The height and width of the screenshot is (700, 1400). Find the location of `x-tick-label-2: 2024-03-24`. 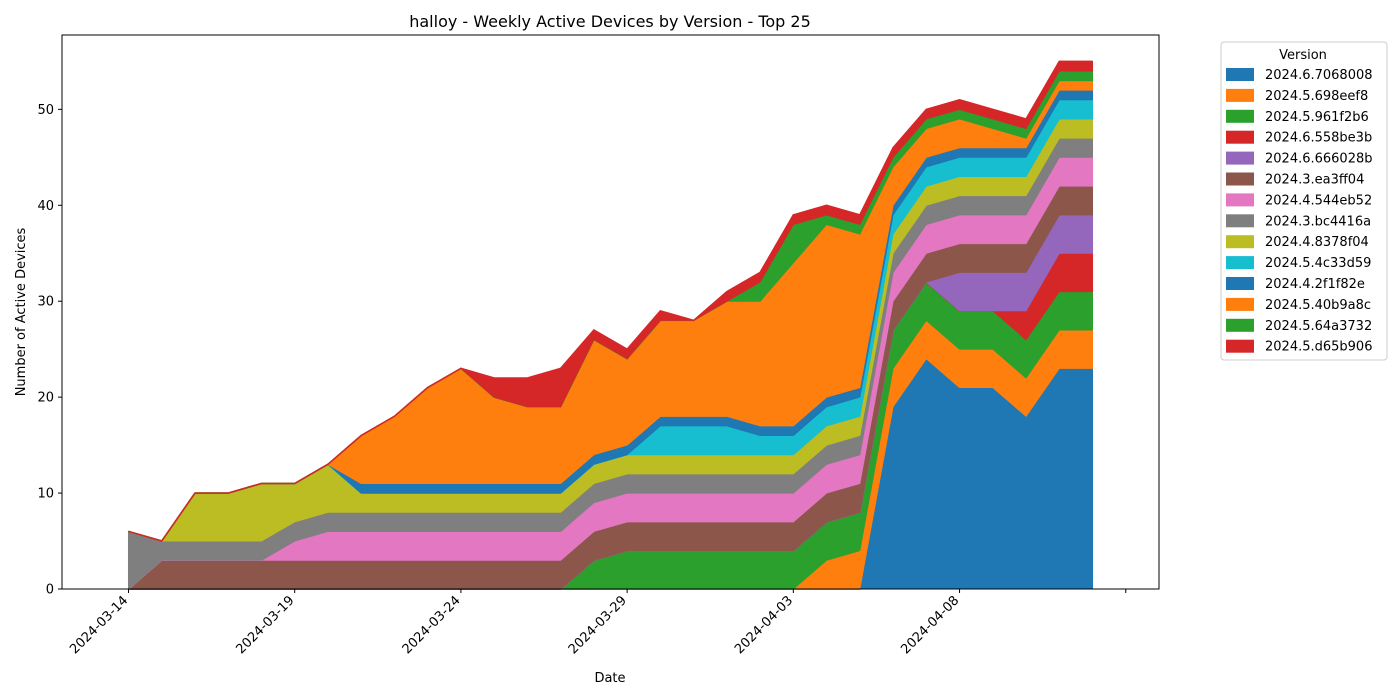

x-tick-label-2: 2024-03-24 is located at coordinates (432, 625).